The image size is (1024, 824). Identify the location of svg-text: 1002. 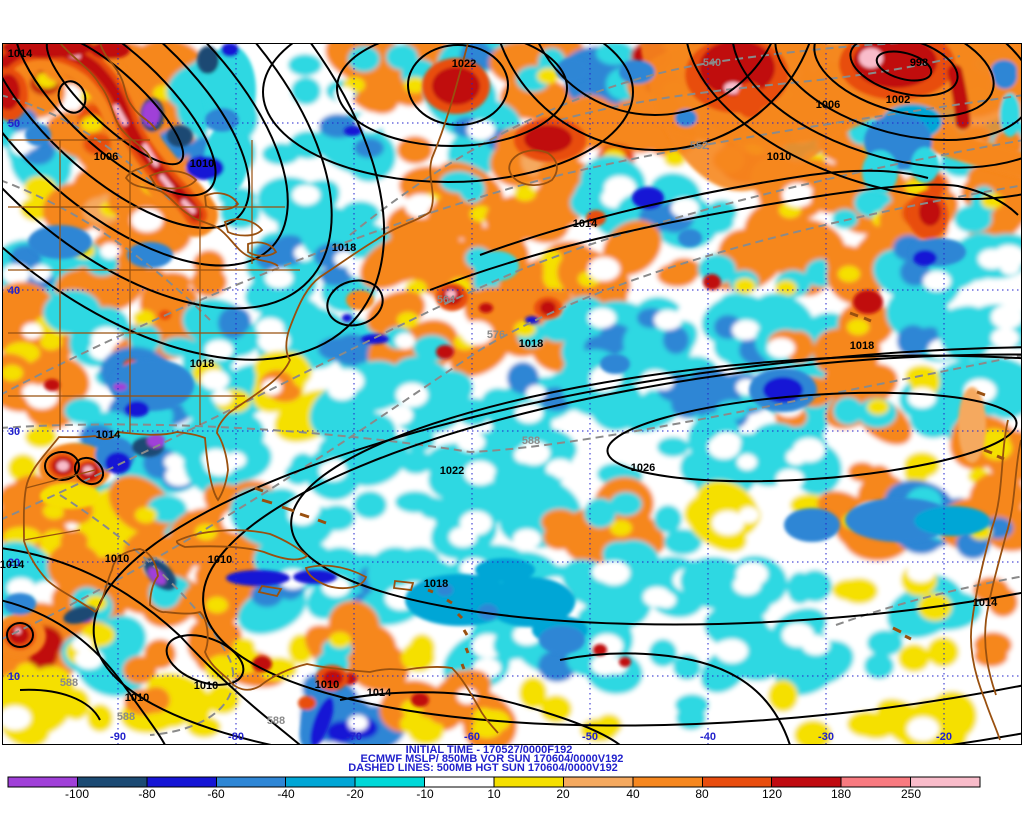
(898, 100).